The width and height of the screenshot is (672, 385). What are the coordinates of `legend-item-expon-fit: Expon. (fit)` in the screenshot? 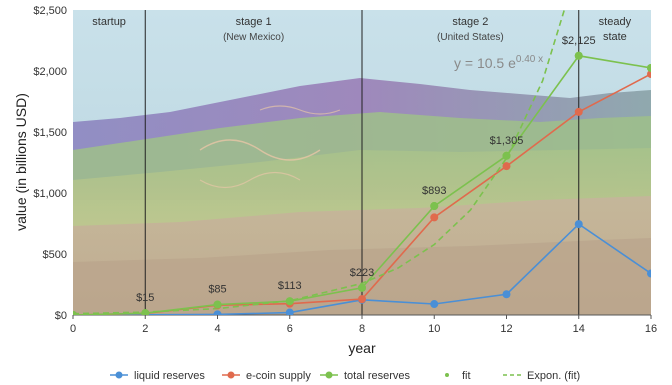 It's located at (541, 376).